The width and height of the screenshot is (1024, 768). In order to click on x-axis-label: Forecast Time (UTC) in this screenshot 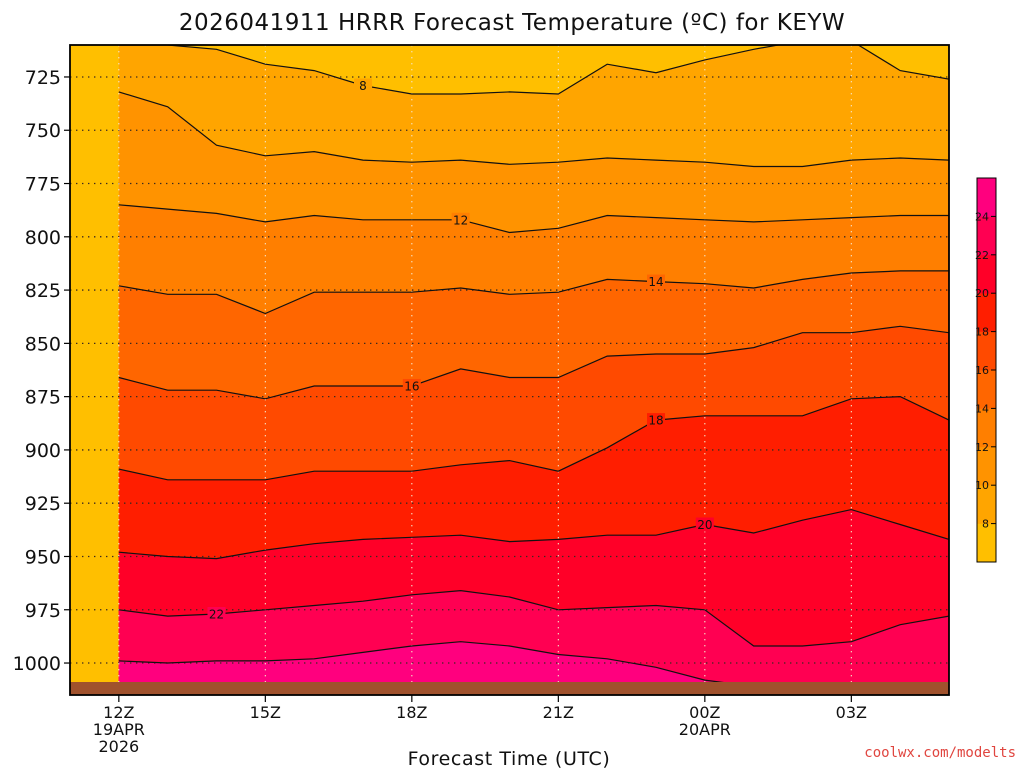, I will do `click(509, 758)`.